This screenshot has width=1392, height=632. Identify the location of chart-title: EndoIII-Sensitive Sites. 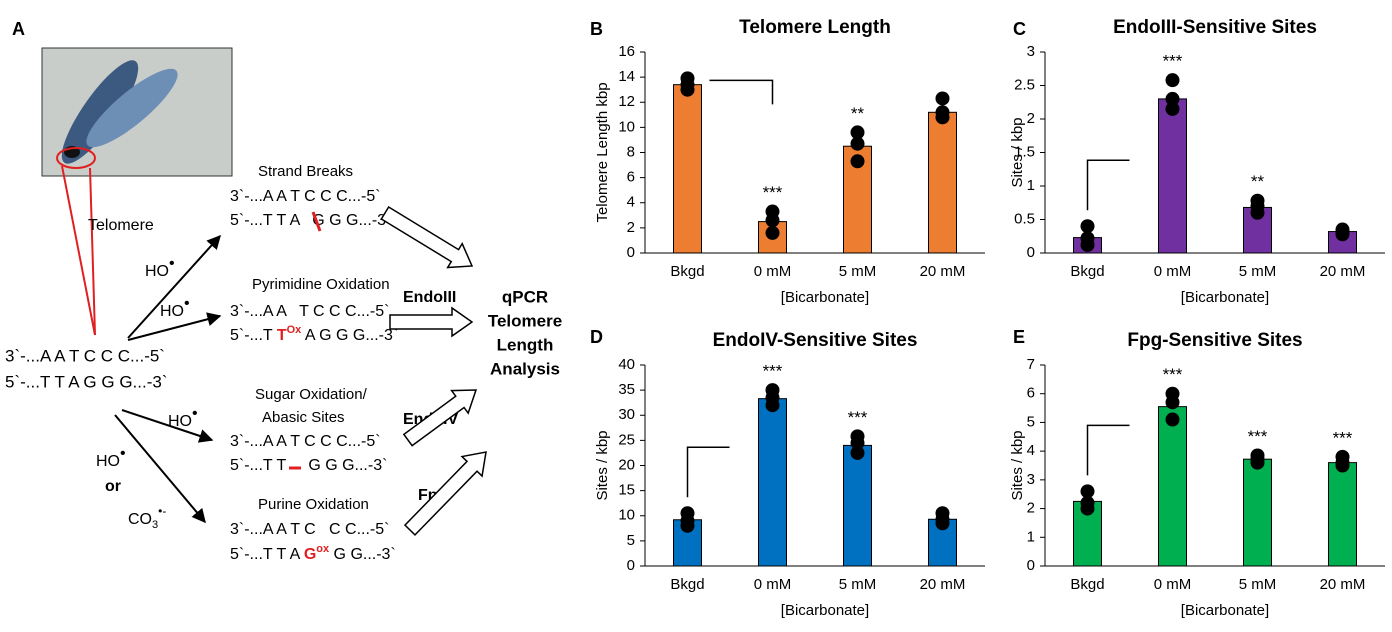
(1215, 27).